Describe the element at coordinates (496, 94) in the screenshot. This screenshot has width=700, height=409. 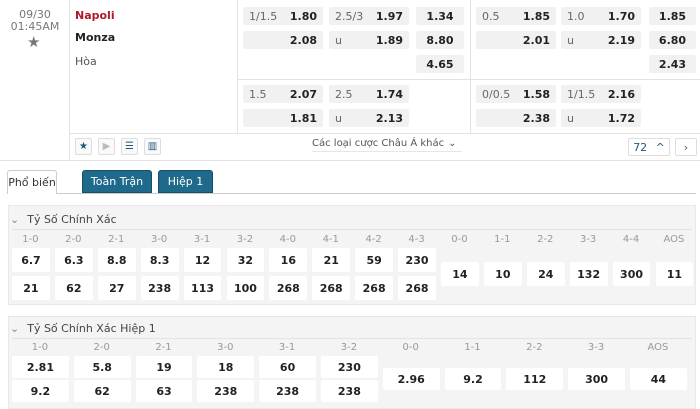
I see `line: 0/0.5` at that location.